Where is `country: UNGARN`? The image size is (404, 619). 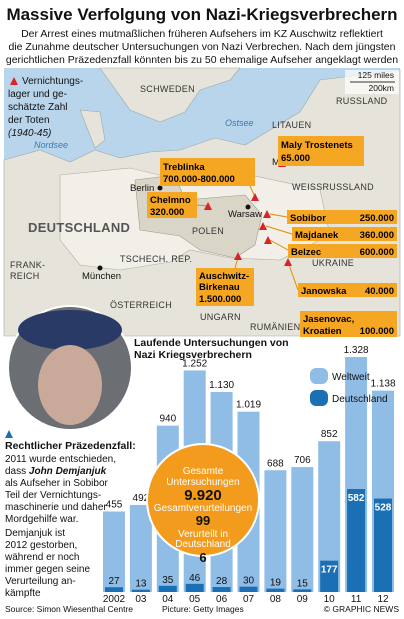
country: UNGARN is located at coordinates (220, 317).